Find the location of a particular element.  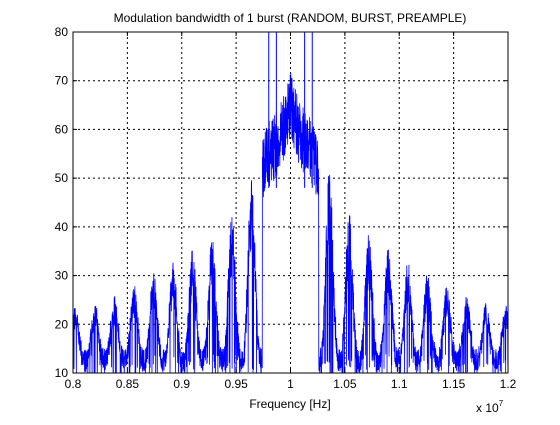

x-tick-labels: 0.8 0.85 0.9 0.95 1 1.05 1.1 1.15 1.2 is located at coordinates (291, 384).